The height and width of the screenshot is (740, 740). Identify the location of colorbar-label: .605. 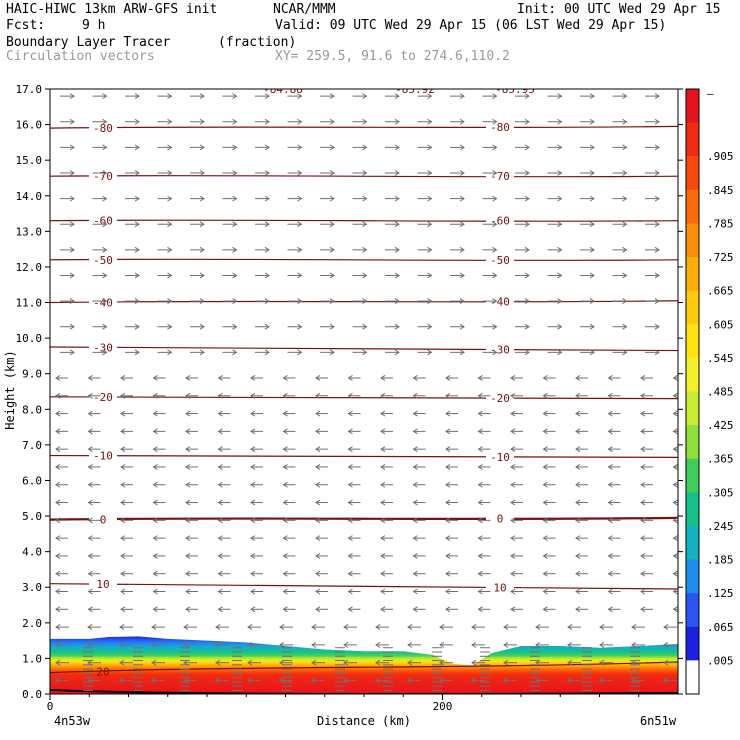
(720, 324).